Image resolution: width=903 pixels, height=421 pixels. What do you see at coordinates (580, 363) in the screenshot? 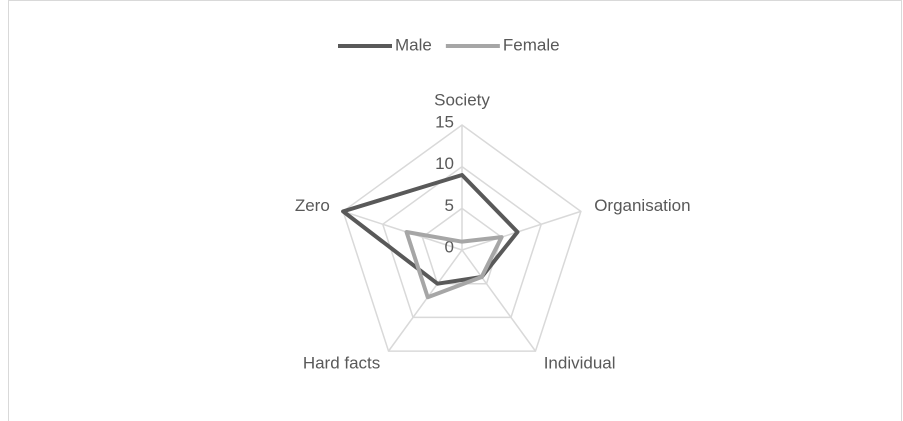
I see `category-label: Individual` at bounding box center [580, 363].